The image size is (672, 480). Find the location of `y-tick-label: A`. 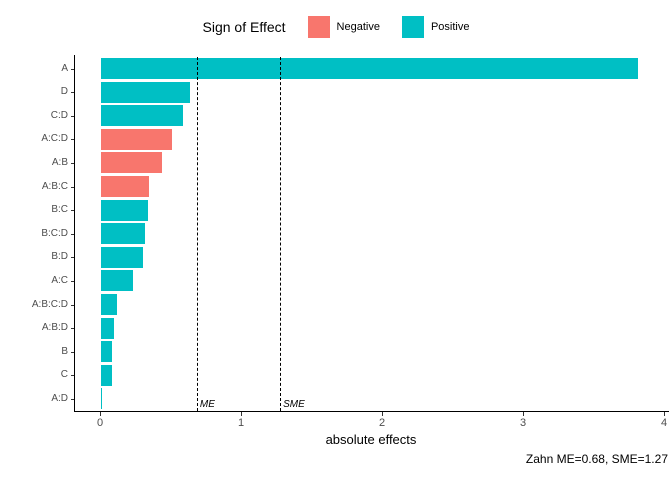

y-tick-label: A is located at coordinates (64, 68).